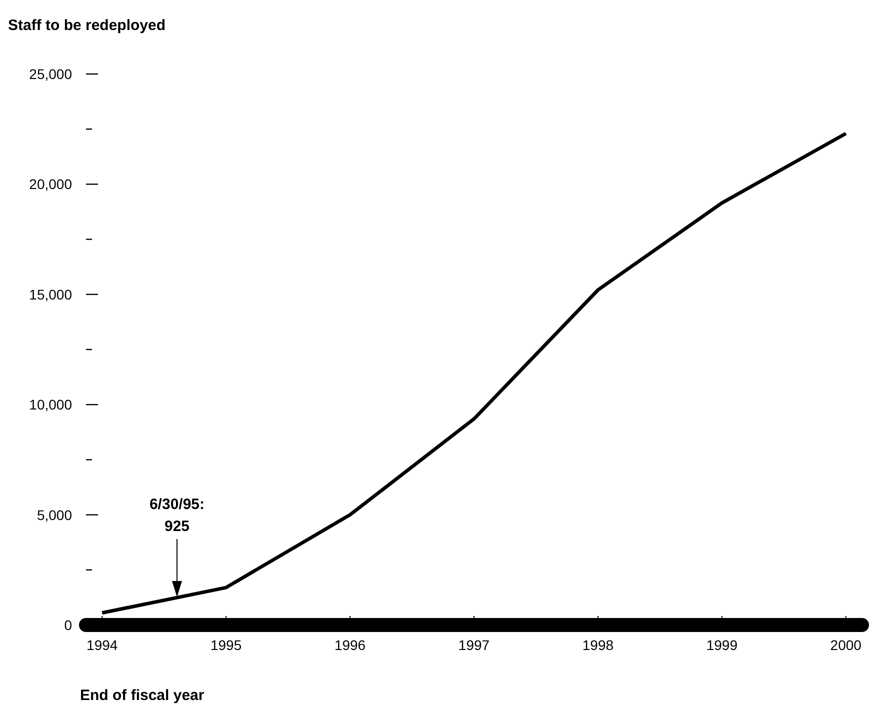 This screenshot has height=713, width=875. Describe the element at coordinates (50, 184) in the screenshot. I see `y-tick-label: 20,000` at that location.